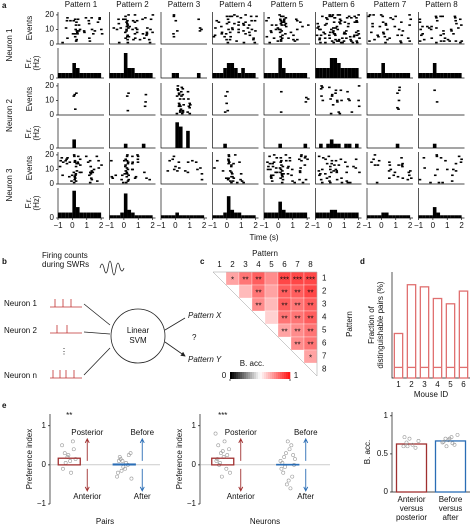 This screenshot has width=474, height=532. Describe the element at coordinates (310, 264) in the screenshot. I see `col-label: 8` at that location.